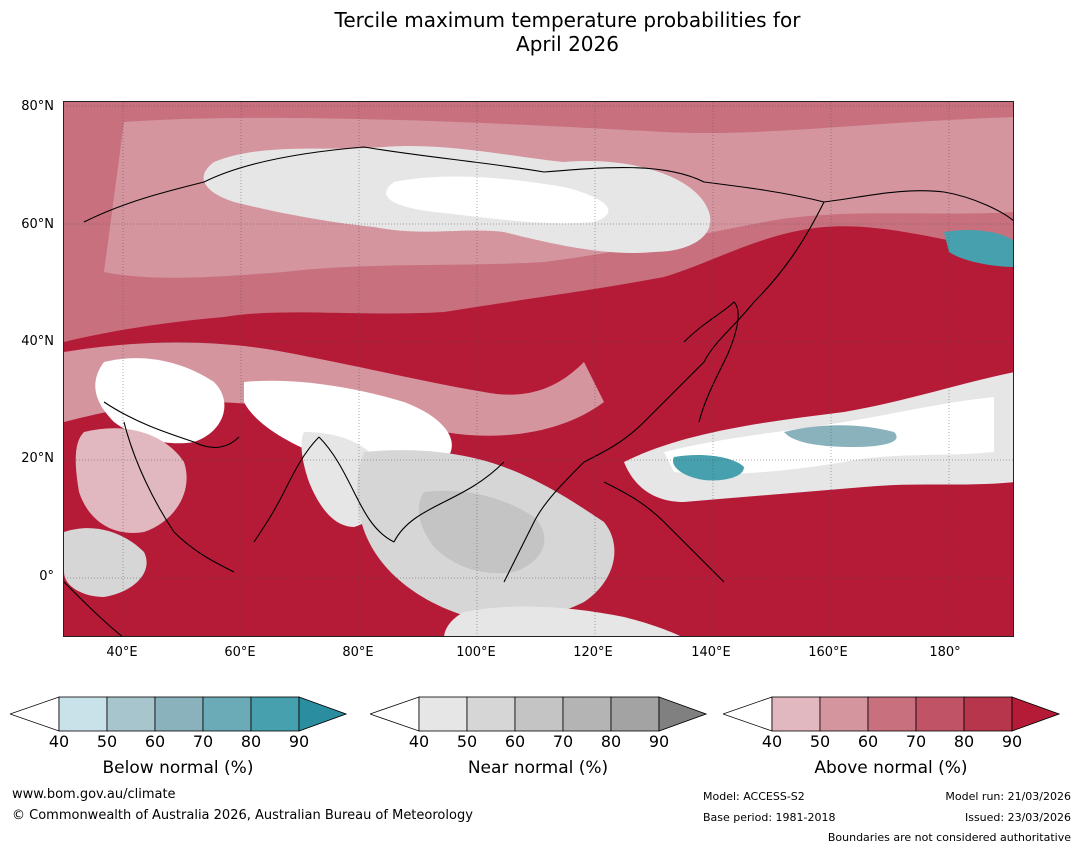 Image resolution: width=1081 pixels, height=850 pixels. I want to click on above-cbar-seg-over, so click(1035, 714).